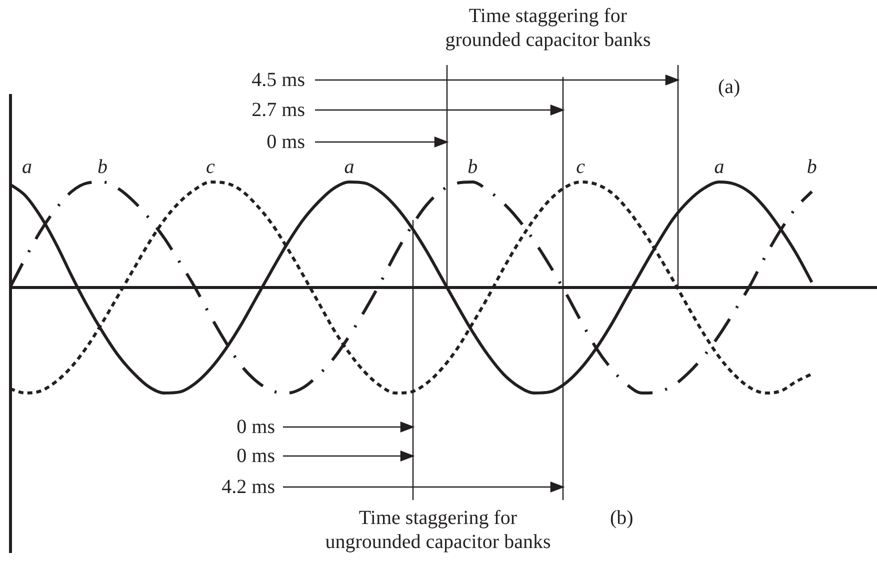 This screenshot has width=877, height=571. Describe the element at coordinates (278, 80) in the screenshot. I see `text: 4.5 ms` at that location.